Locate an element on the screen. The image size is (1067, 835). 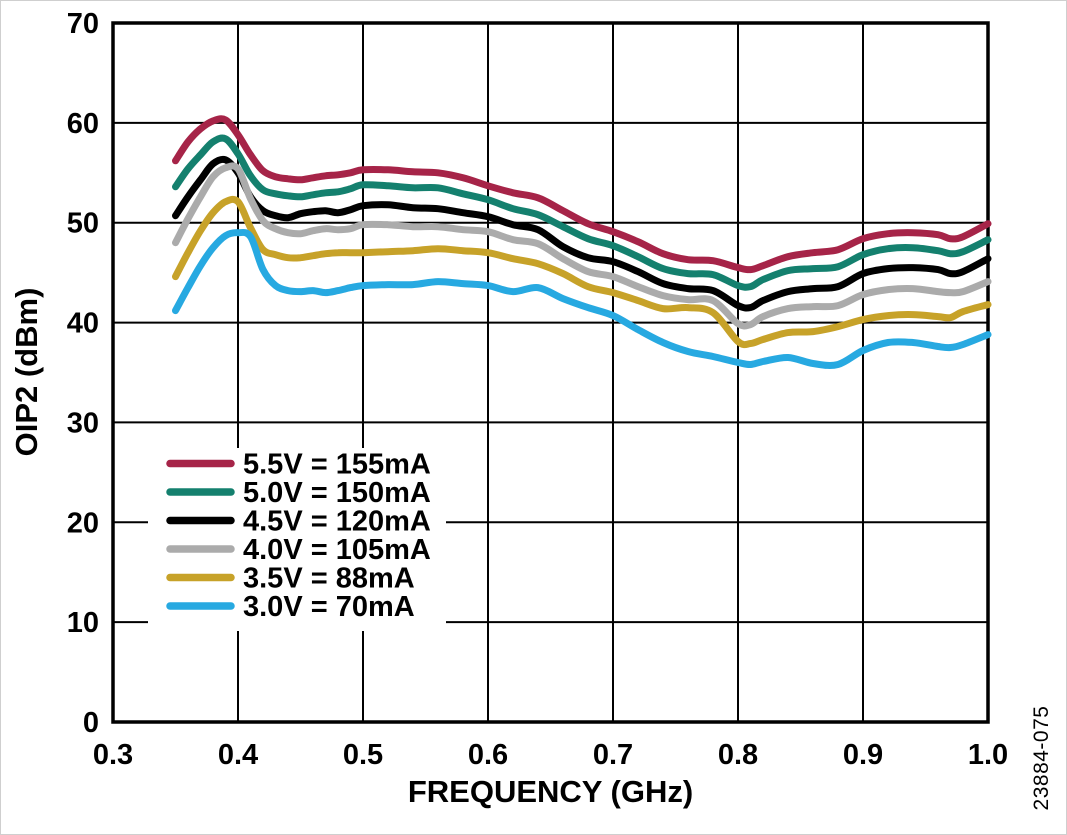
y-tick-label: 60 is located at coordinates (83, 124).